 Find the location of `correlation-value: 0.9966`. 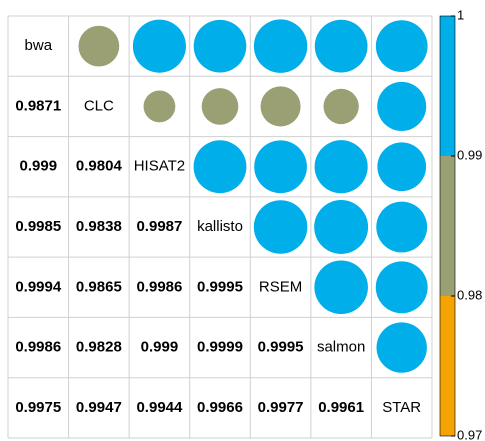

correlation-value: 0.9966 is located at coordinates (220, 407).